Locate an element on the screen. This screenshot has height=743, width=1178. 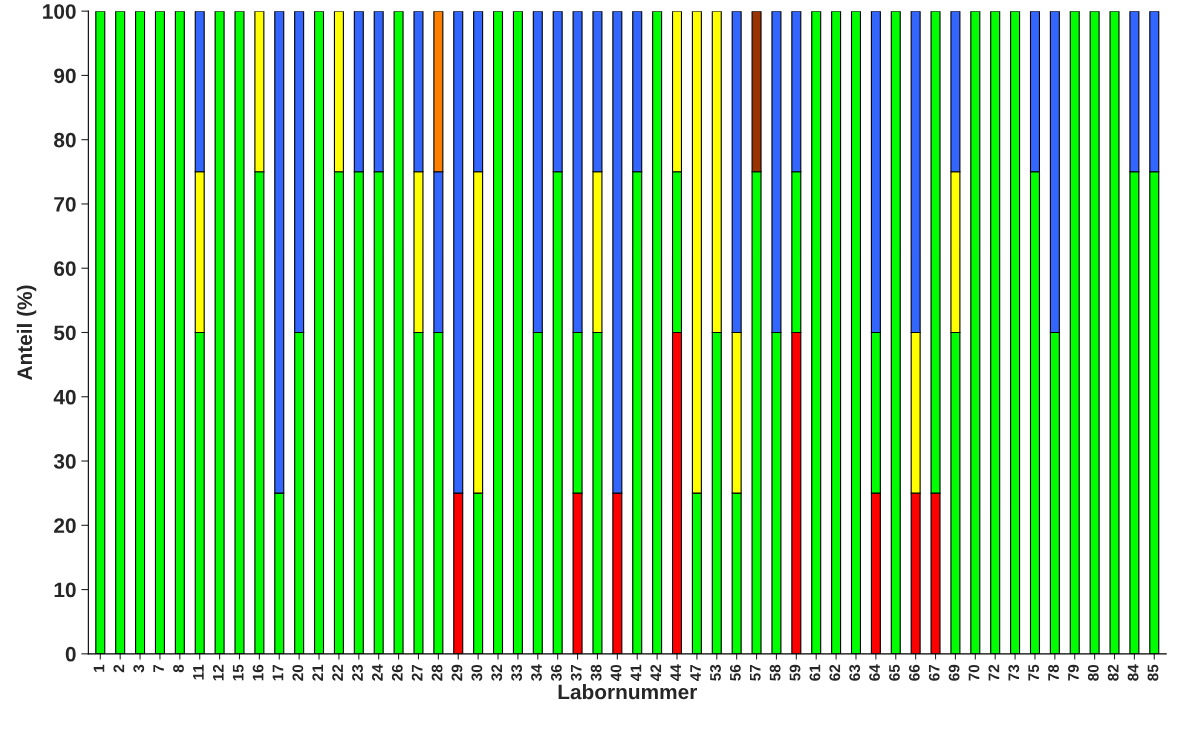
y-axis-title: Anteil (%) is located at coordinates (26, 332).